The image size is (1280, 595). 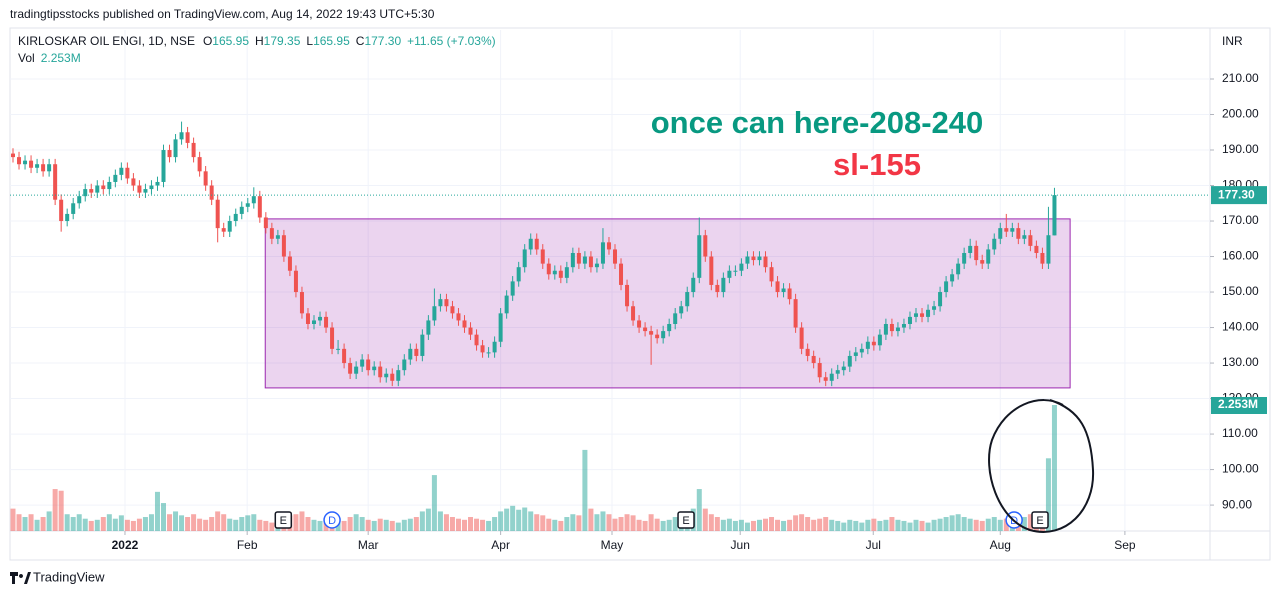 I want to click on footer-brand: TradingView, so click(x=69, y=576).